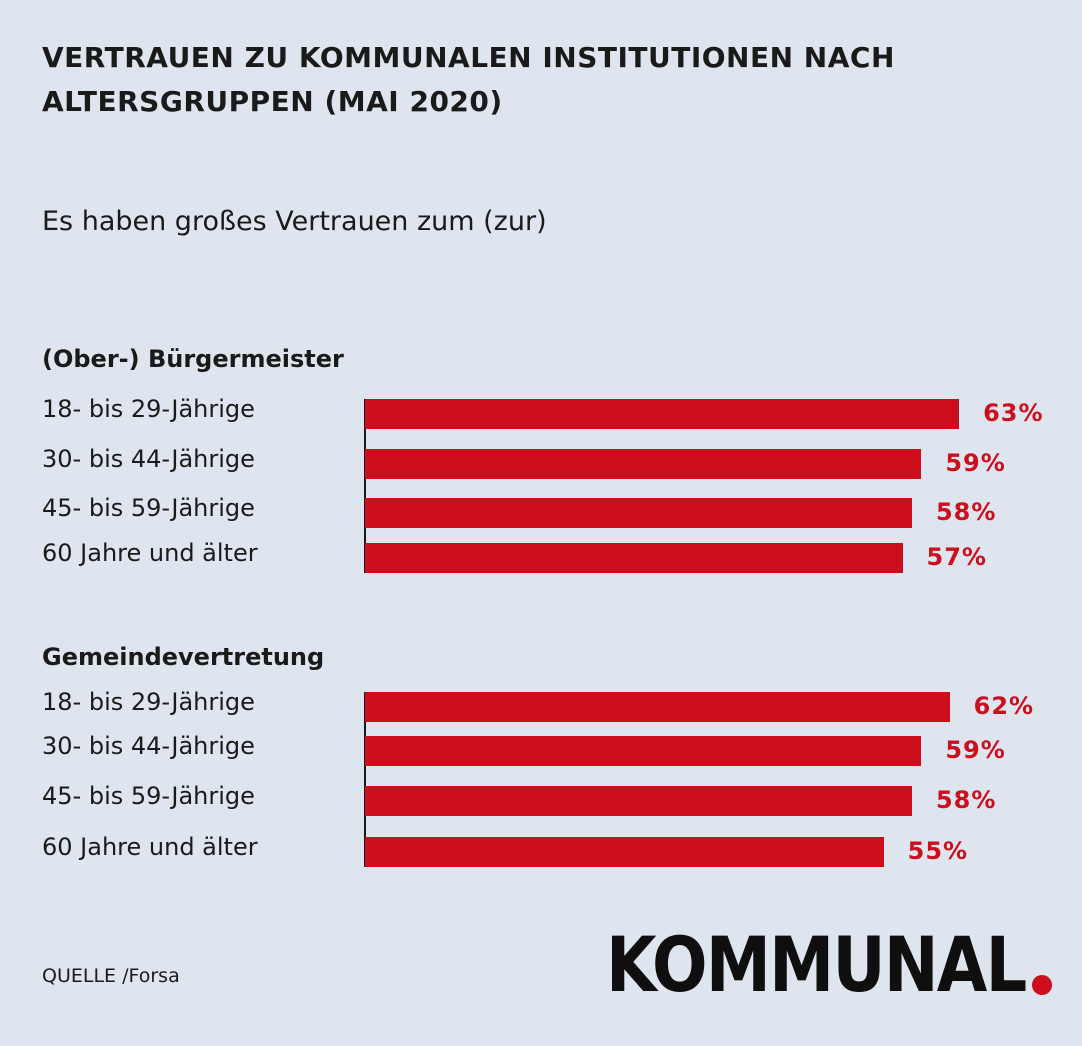  Describe the element at coordinates (938, 851) in the screenshot. I see `data-label: 55%` at that location.